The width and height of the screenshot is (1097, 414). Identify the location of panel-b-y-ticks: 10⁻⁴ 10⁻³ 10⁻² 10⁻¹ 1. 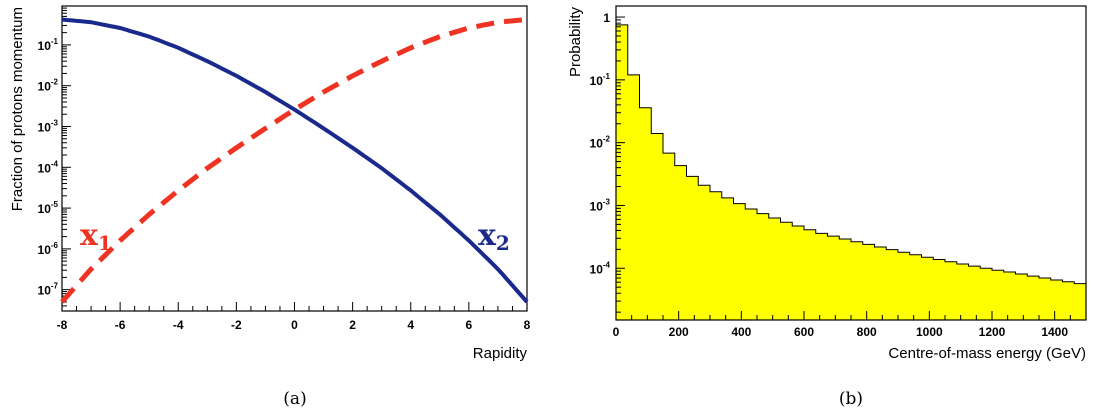
(607, 162).